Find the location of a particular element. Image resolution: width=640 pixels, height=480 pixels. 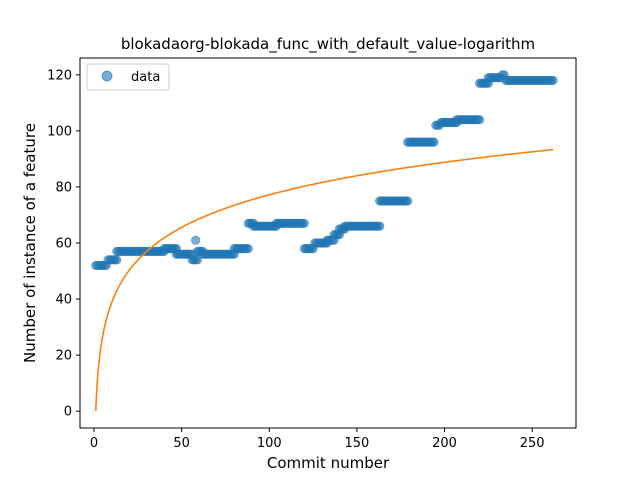

x-tick-label: 150 is located at coordinates (357, 443).